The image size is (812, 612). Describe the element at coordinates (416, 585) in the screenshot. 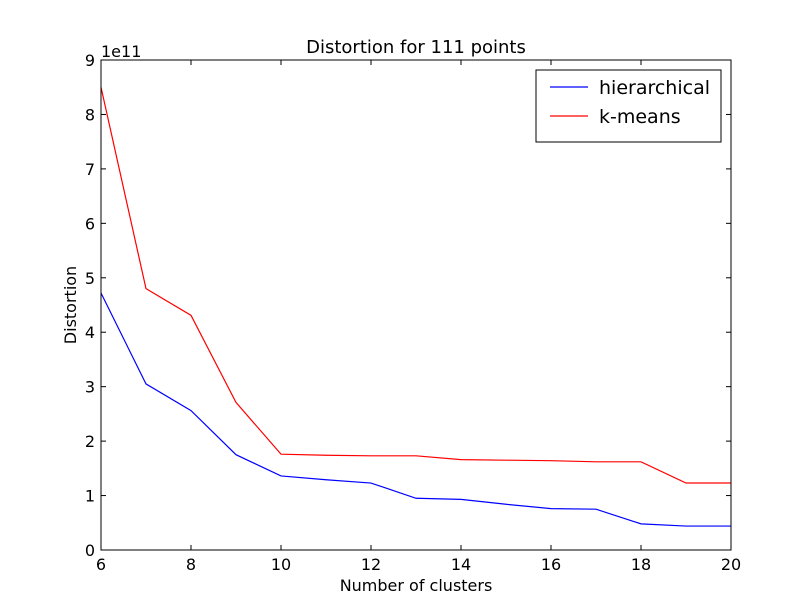

I see `x-axis-title: Number of clusters` at that location.